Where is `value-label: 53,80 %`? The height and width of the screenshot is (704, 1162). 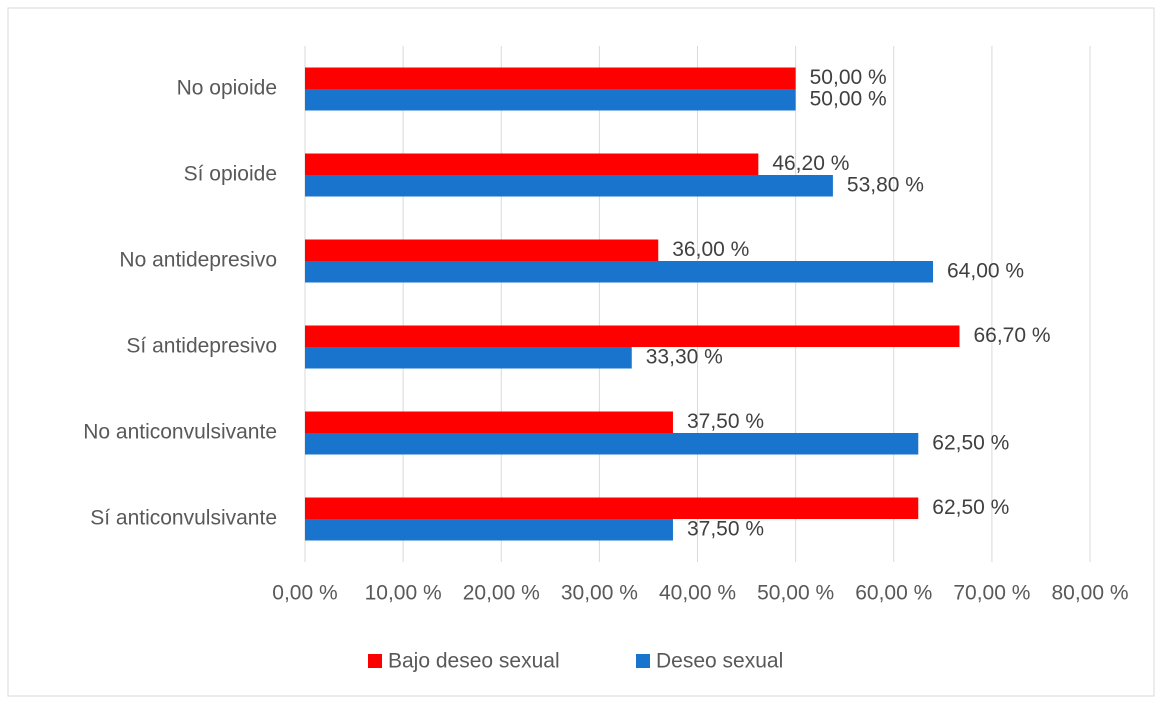 value-label: 53,80 % is located at coordinates (885, 184).